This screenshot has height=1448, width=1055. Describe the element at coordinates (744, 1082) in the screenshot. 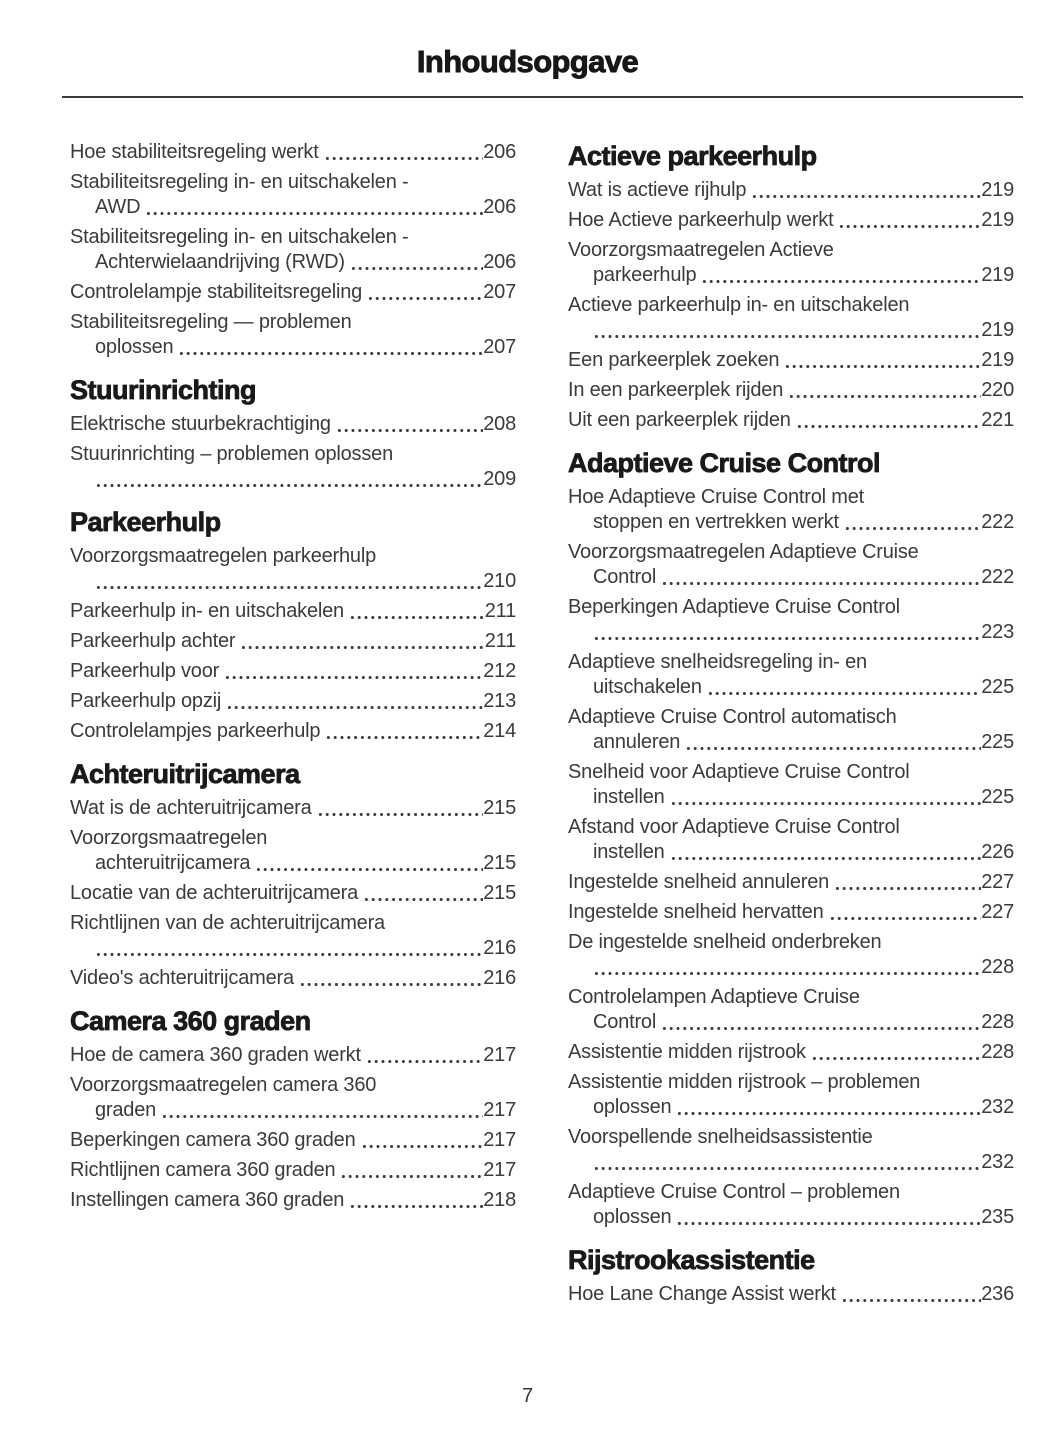

I see `toc-entry-text: Assistentie midden rijstrook – problemen` at that location.